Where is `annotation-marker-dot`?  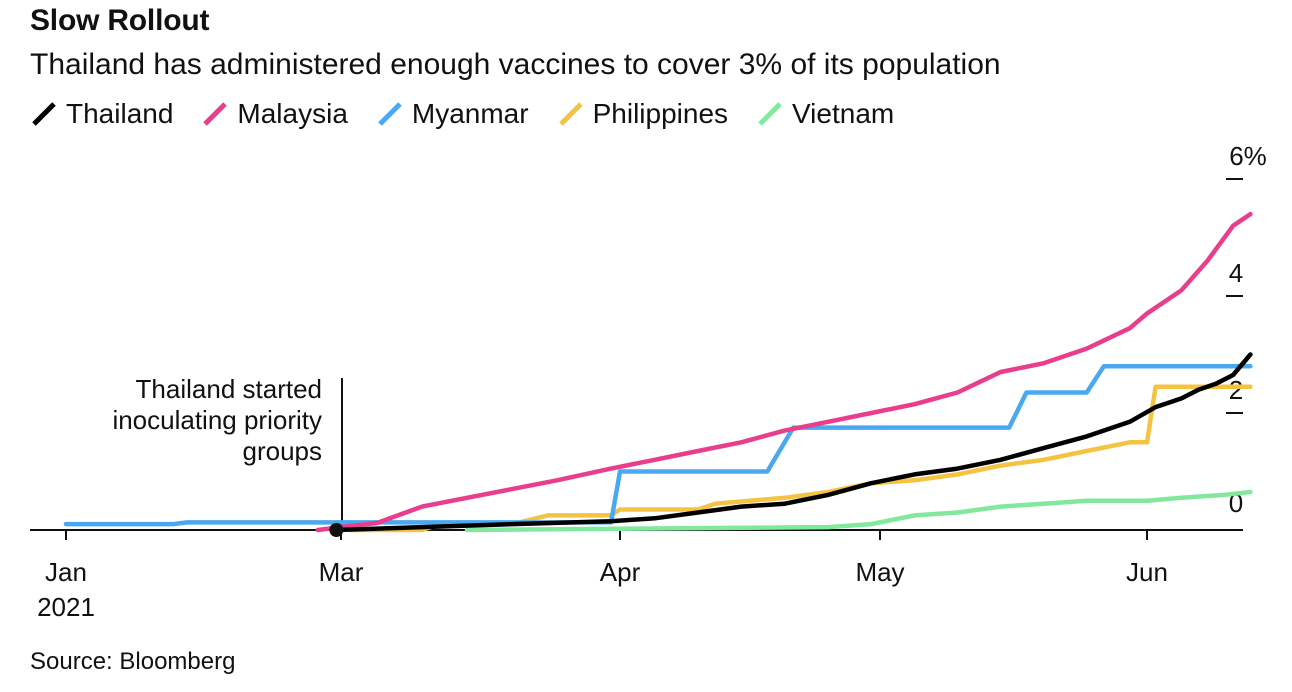 annotation-marker-dot is located at coordinates (336, 530).